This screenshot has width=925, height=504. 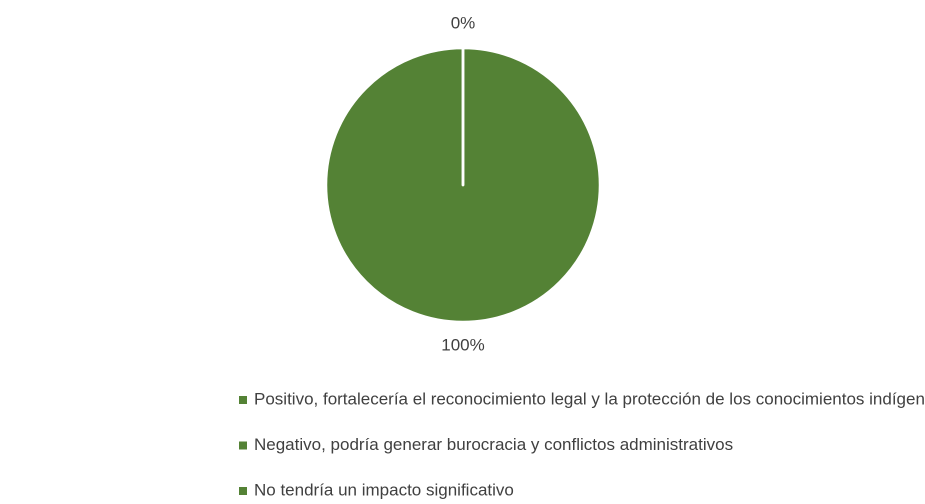 What do you see at coordinates (463, 22) in the screenshot?
I see `data-label: 0%` at bounding box center [463, 22].